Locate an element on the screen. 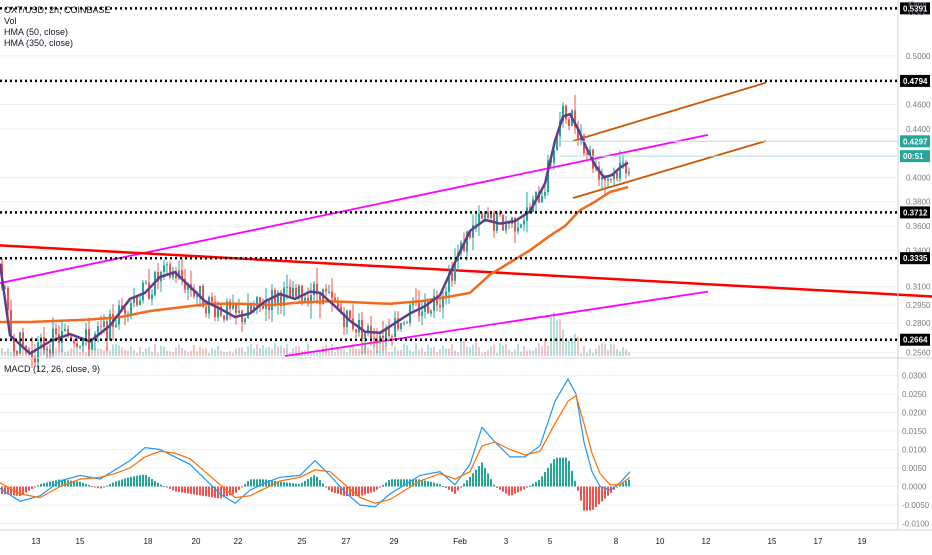 The width and height of the screenshot is (932, 555). x-tick-label: 12 is located at coordinates (706, 541).